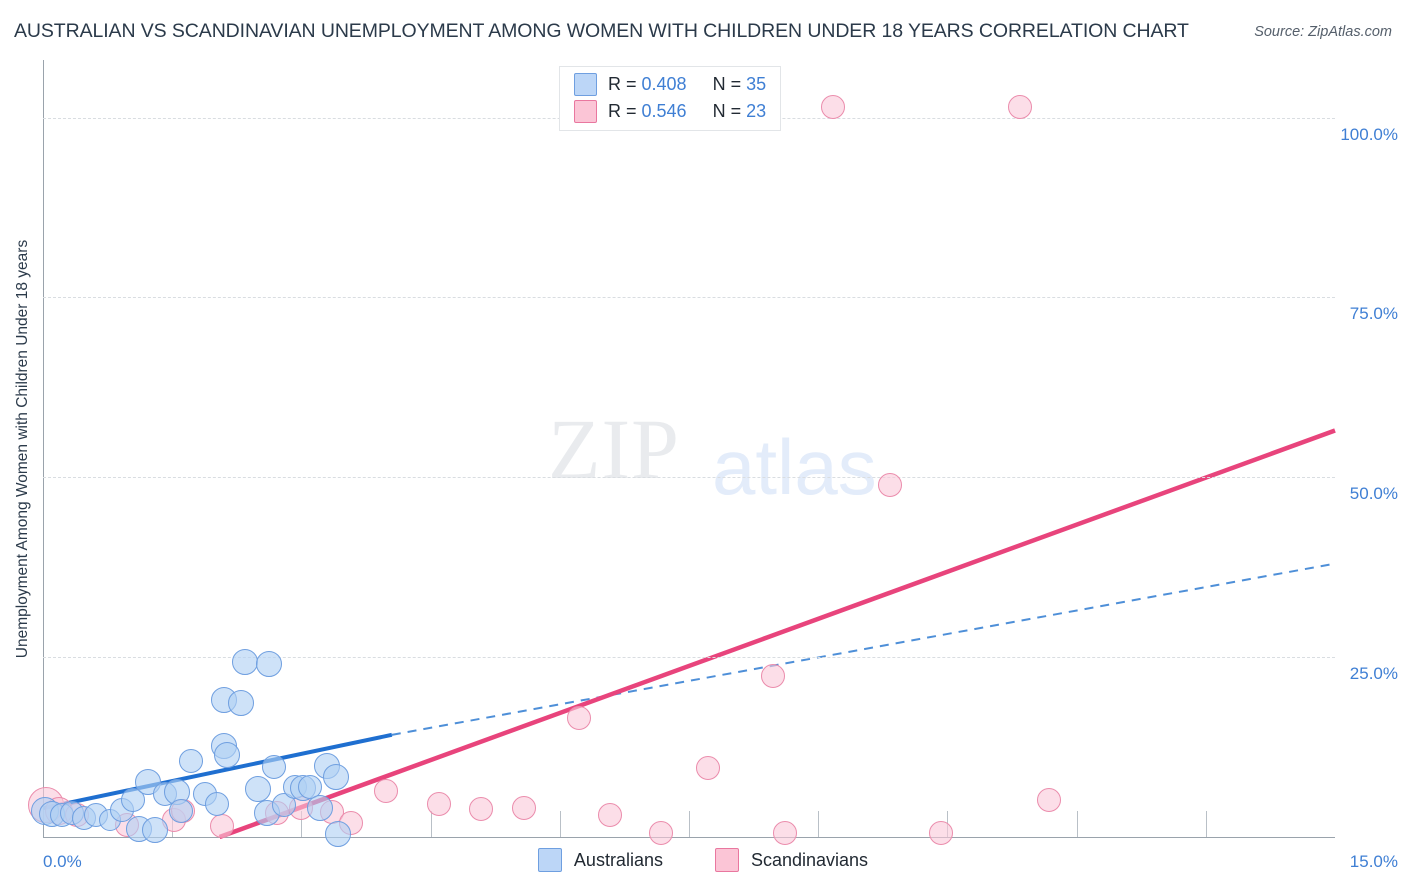 The image size is (1406, 892). What do you see at coordinates (1369, 134) in the screenshot?
I see `y-axis-tick-label: 100.0%` at bounding box center [1369, 134].